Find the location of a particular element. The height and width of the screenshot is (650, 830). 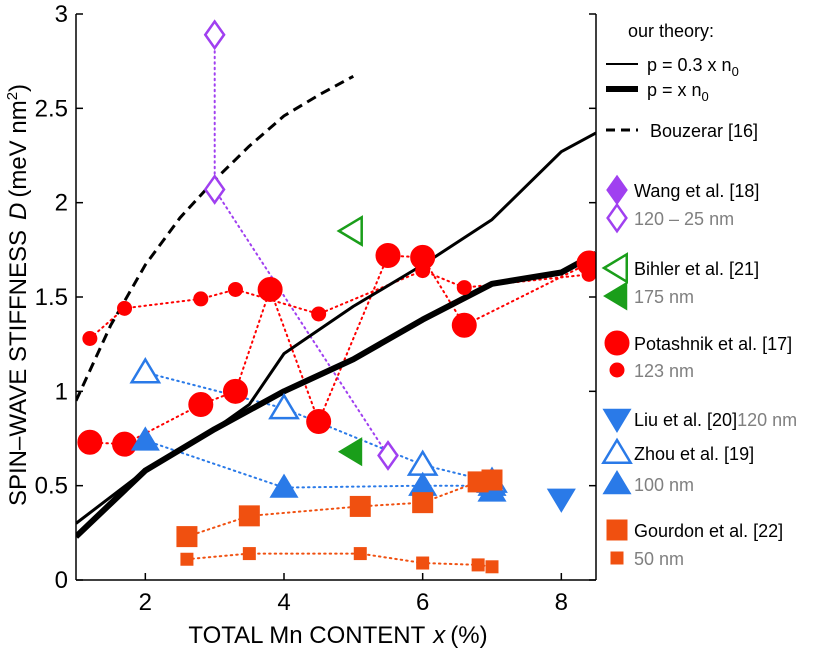

marker-series8-point2 is located at coordinates (423, 483).